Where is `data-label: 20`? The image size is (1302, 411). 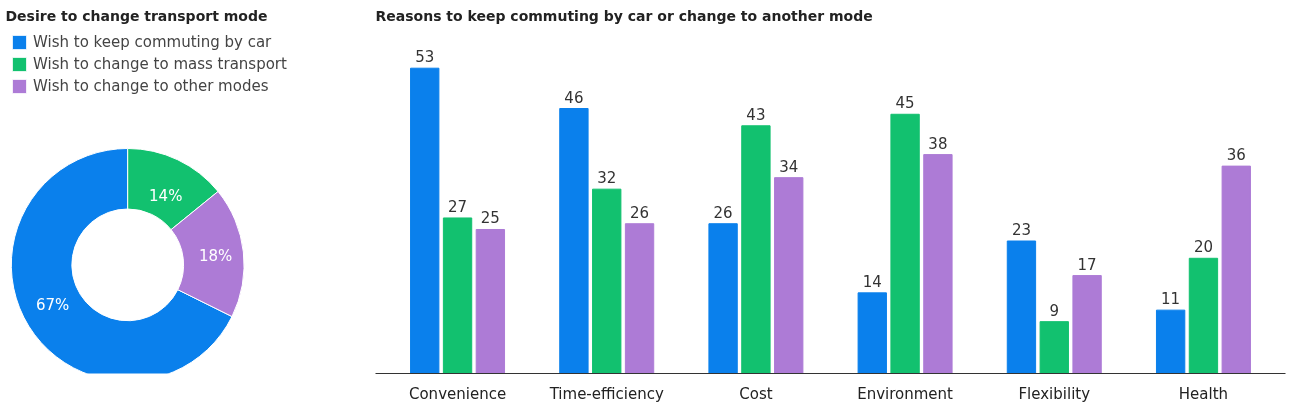 data-label: 20 is located at coordinates (1203, 247).